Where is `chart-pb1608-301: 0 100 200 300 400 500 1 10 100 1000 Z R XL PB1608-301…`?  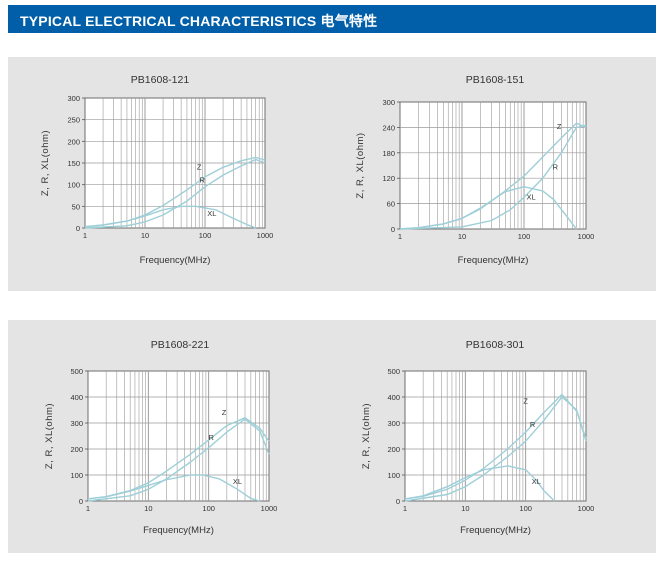 chart-pb1608-301: 0 100 200 300 400 500 1 10 100 1000 Z R XL PB1608-301… is located at coordinates (478, 437).